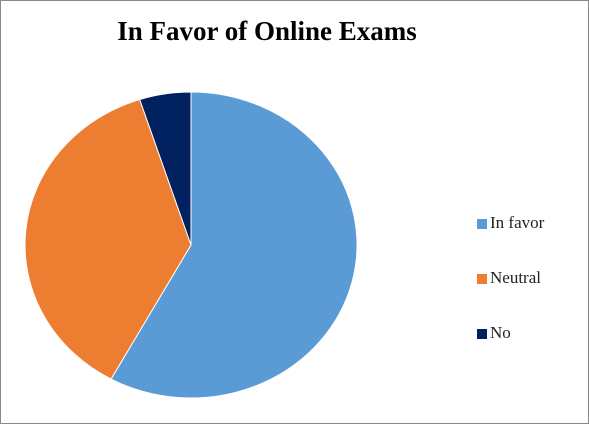  Describe the element at coordinates (517, 222) in the screenshot. I see `legend-label: In favor` at that location.